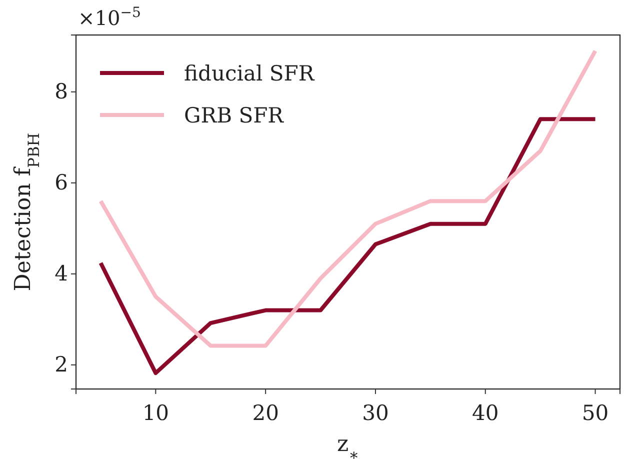 This screenshot has width=629, height=459. Describe the element at coordinates (109, 17) in the screenshot. I see `text: ×10$^{−5}$` at that location.